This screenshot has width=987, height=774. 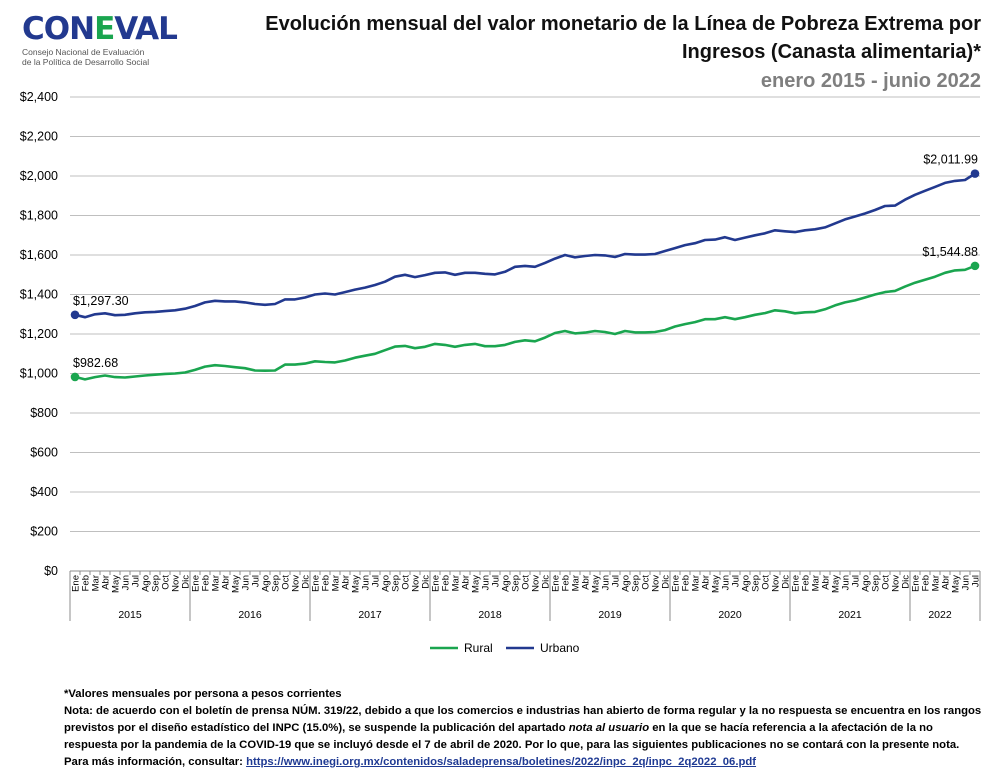 What do you see at coordinates (86, 62) in the screenshot?
I see `logo-subtitle-line-2: de la Política de Desarrollo Social` at bounding box center [86, 62].